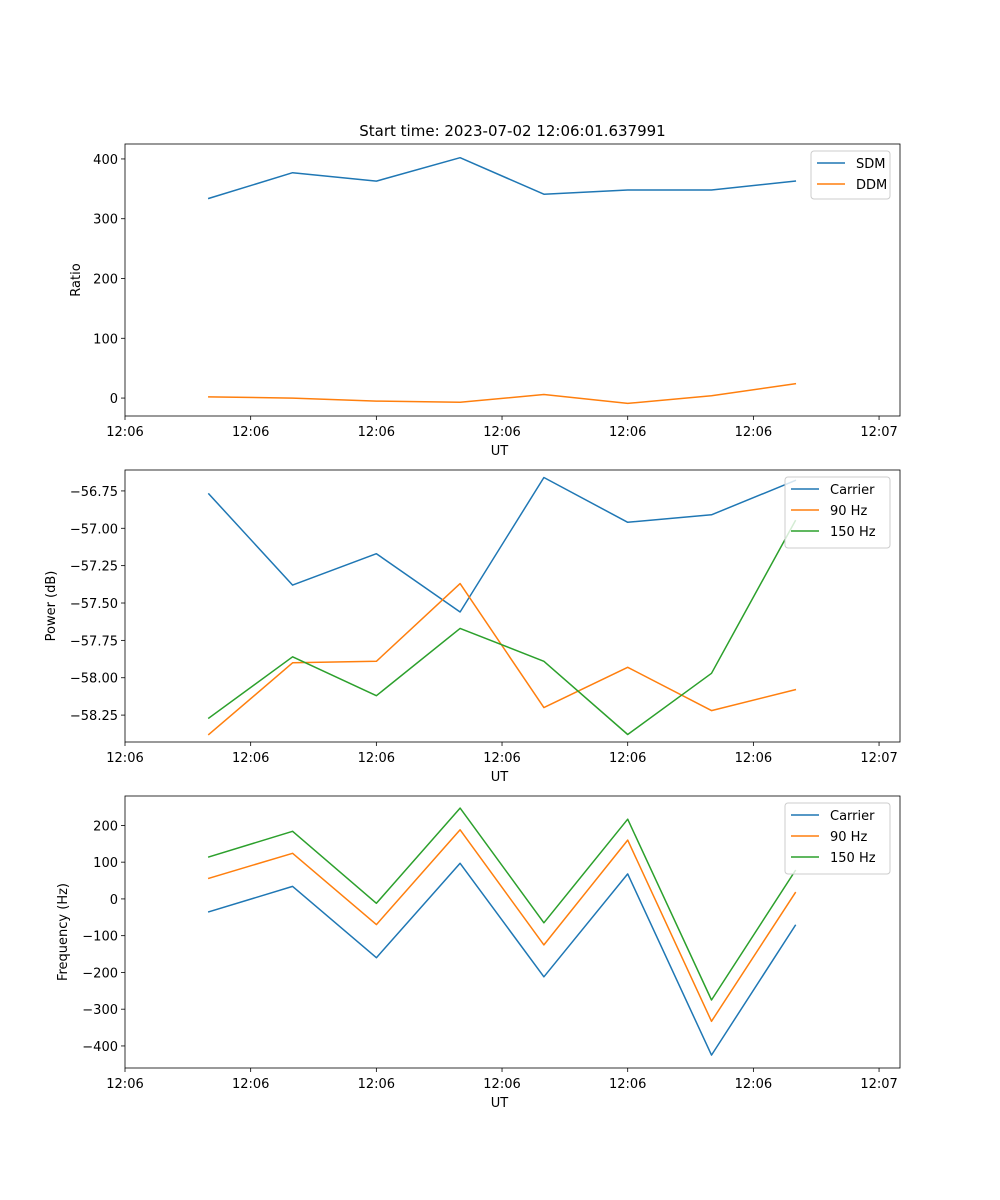  I want to click on y-tick-label: −58.25, so click(94, 716).